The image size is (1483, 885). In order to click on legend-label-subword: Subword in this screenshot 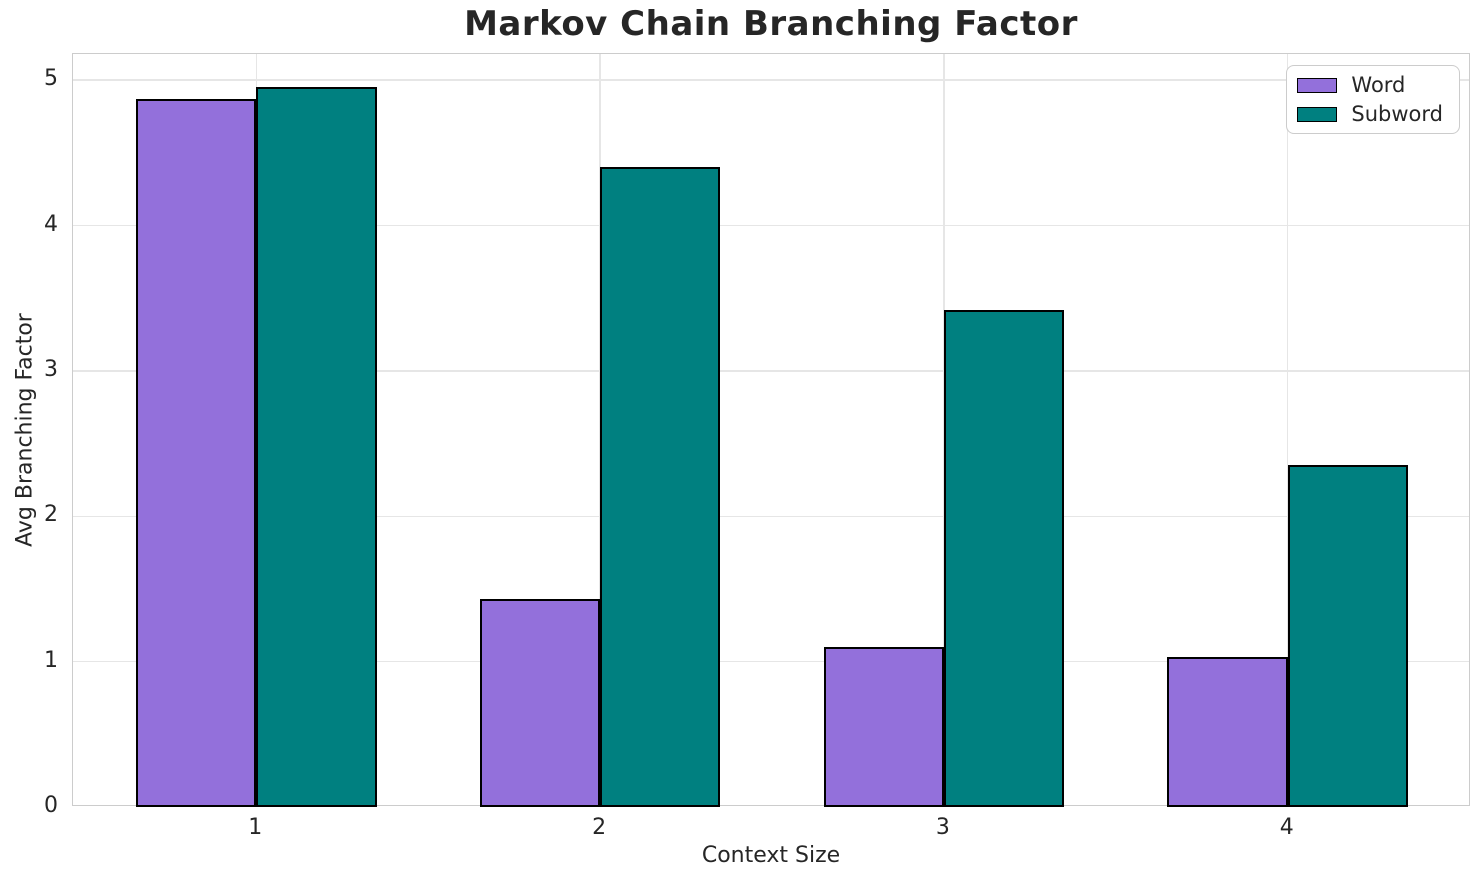, I will do `click(1397, 114)`.